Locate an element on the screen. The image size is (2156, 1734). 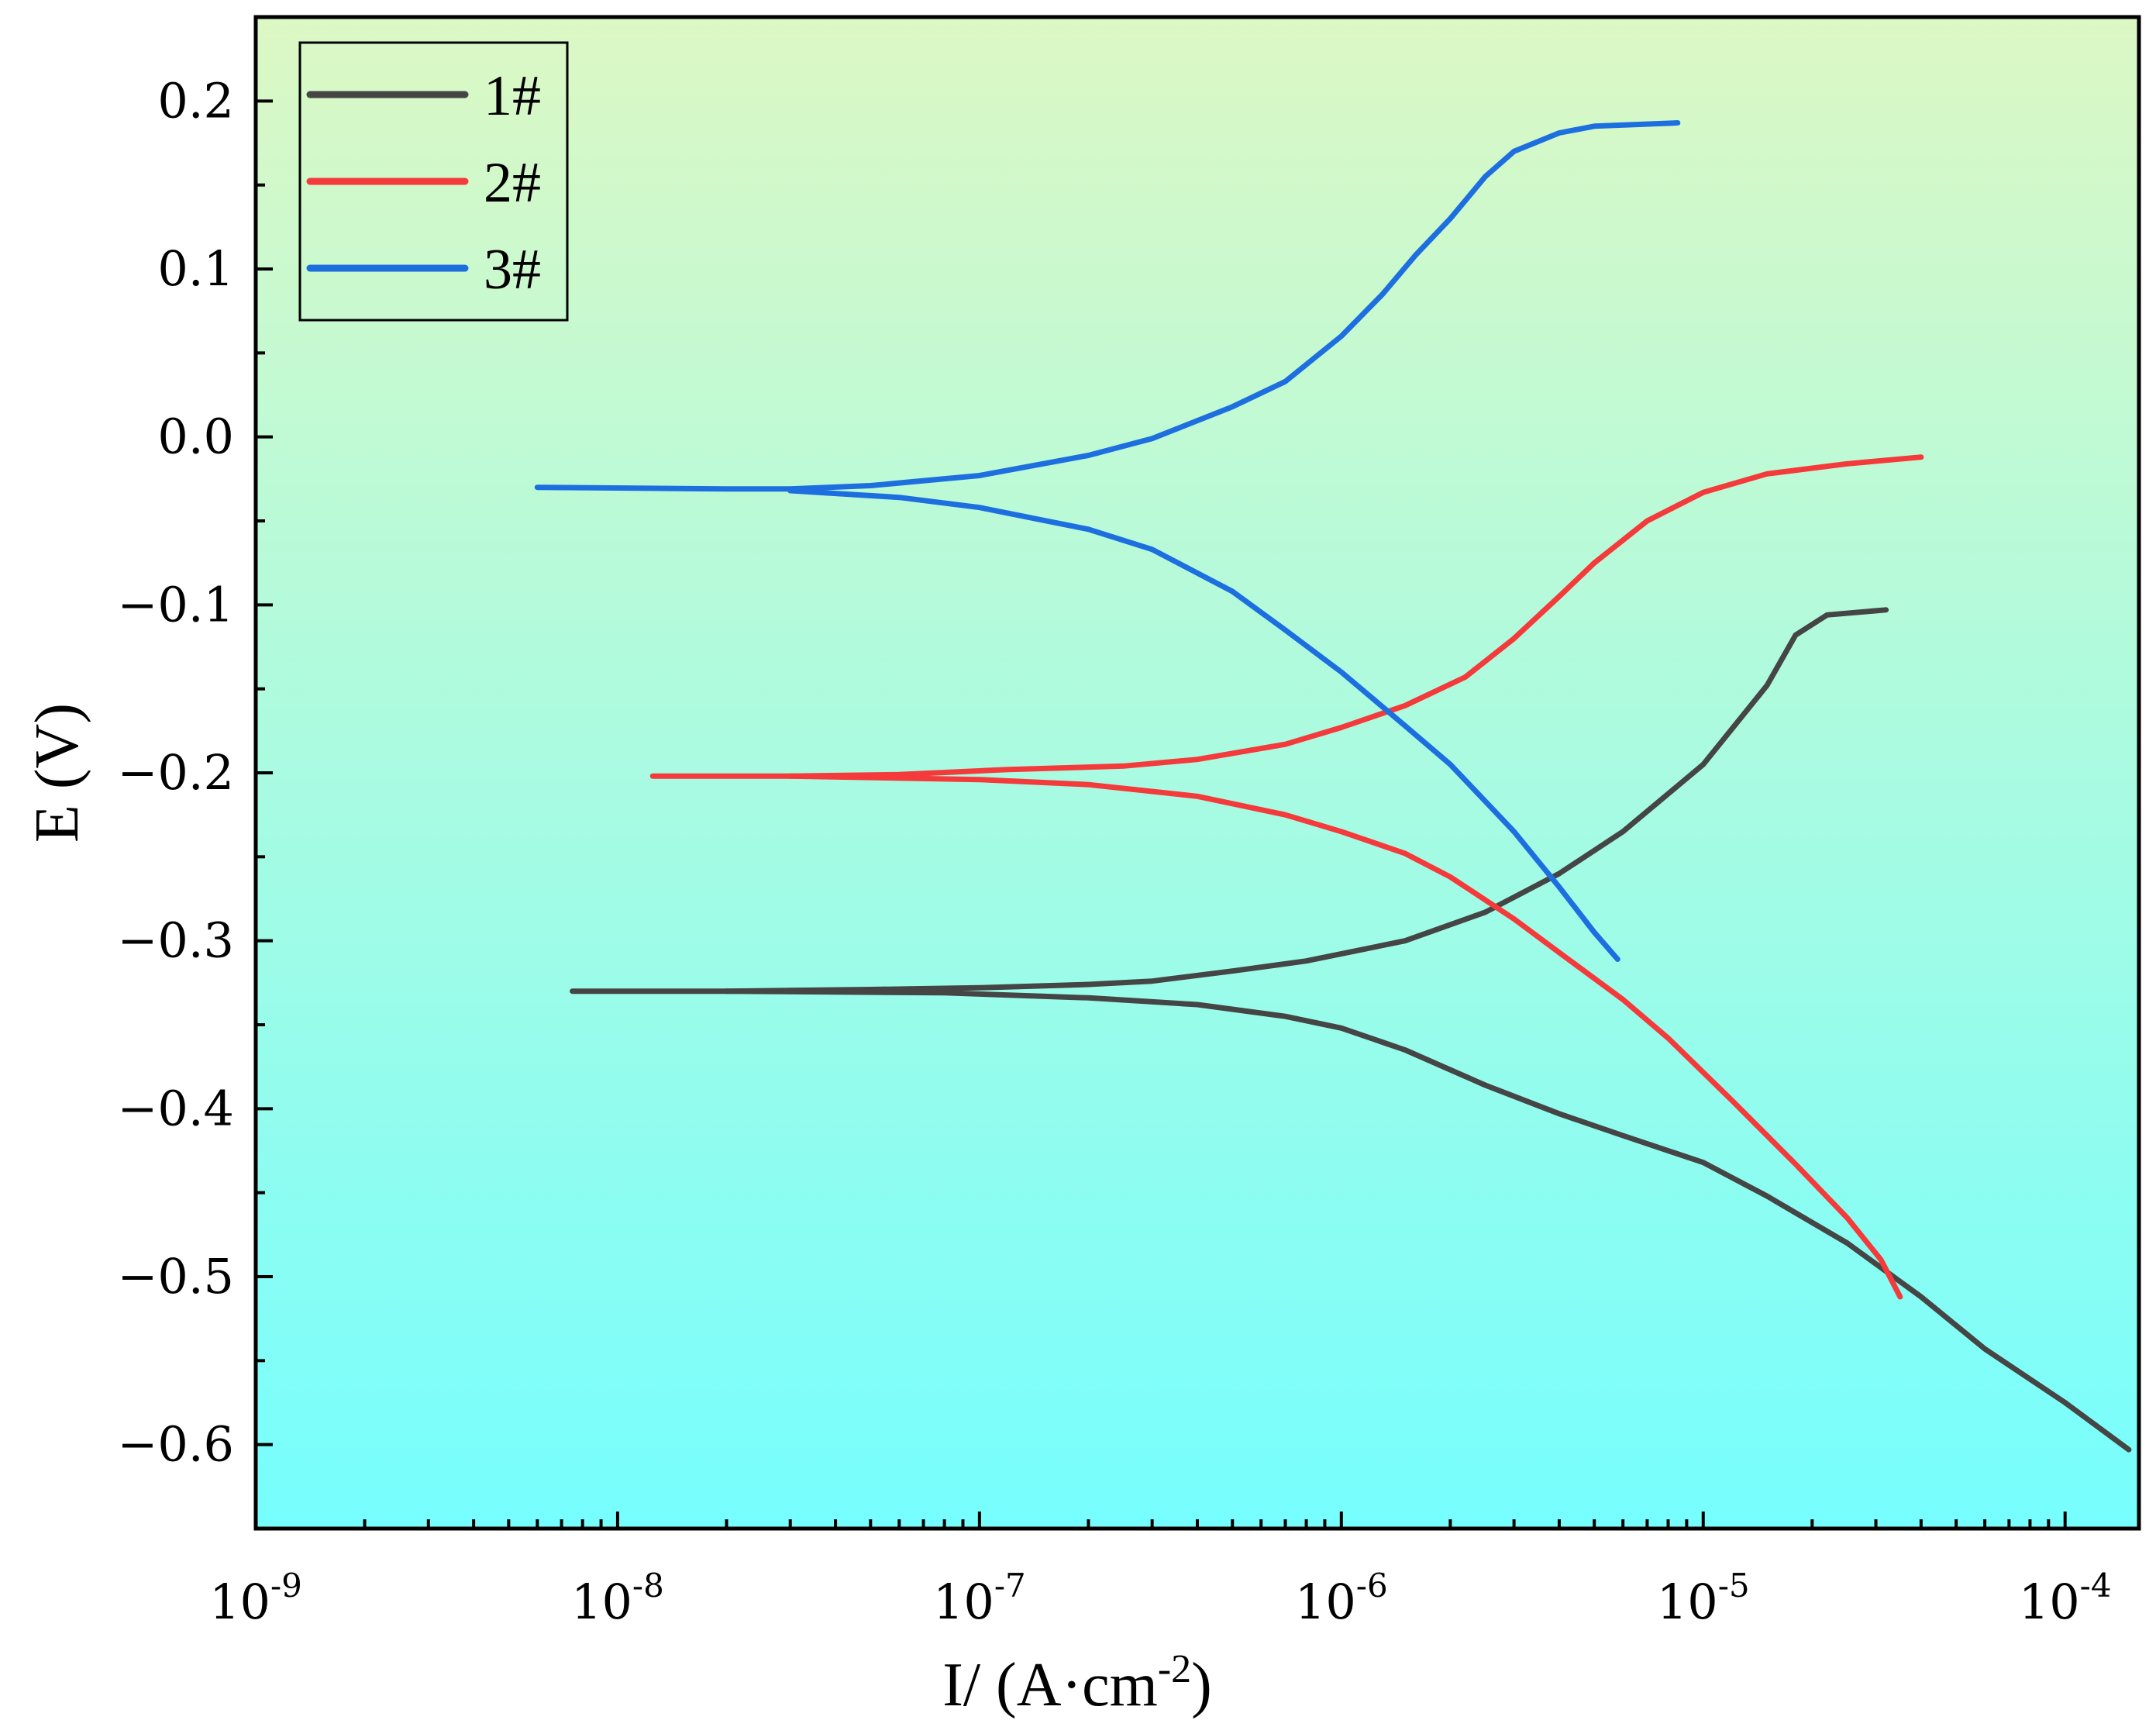
y-tick-labels: 0.2 0.1 0.0 −0.1 −0.2 −0.3 −0.4 −0.5 −0.6 is located at coordinates (175, 772).